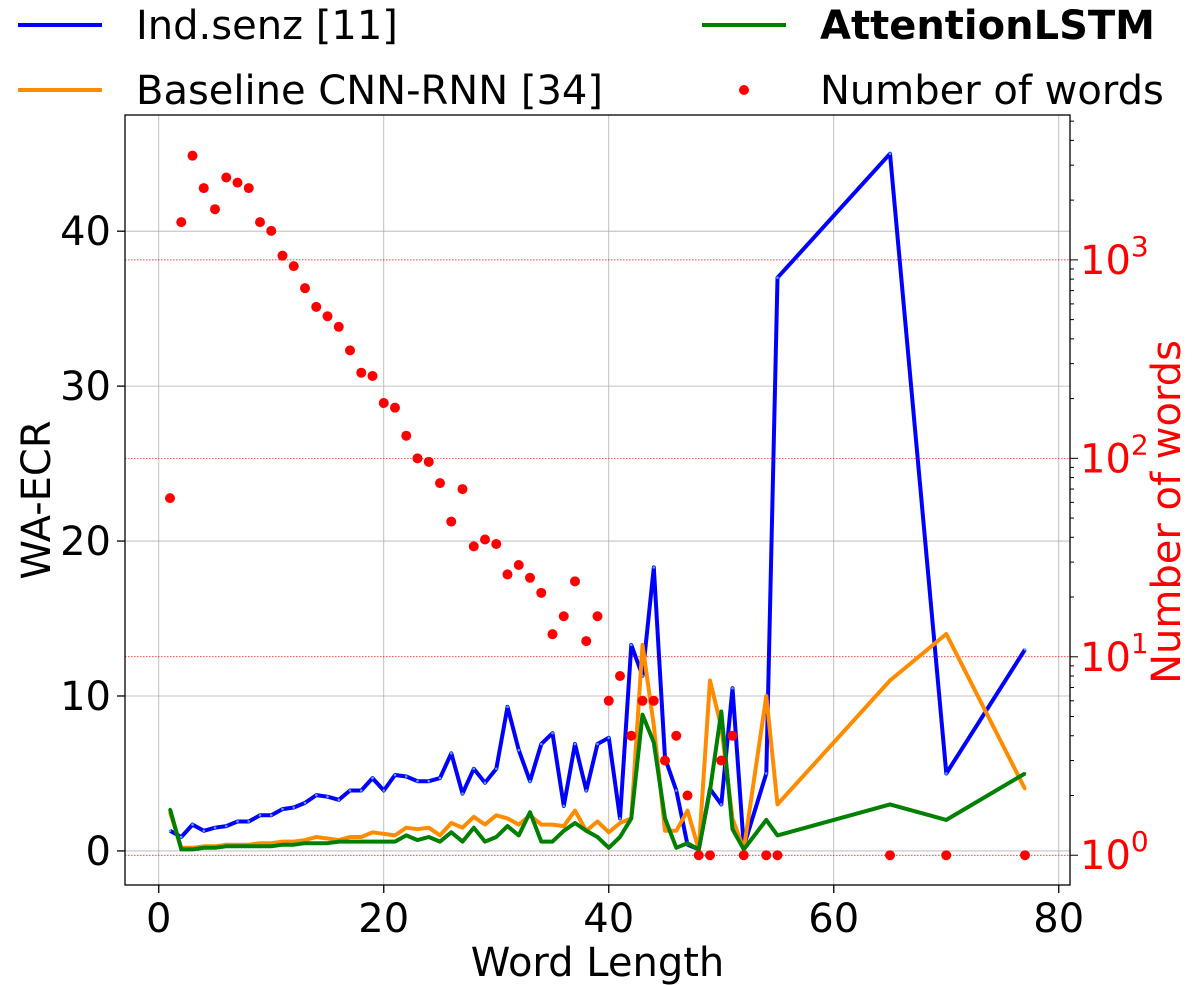 This screenshot has height=985, width=1195. Describe the element at coordinates (383, 919) in the screenshot. I see `x-tick-label-1: 20` at that location.